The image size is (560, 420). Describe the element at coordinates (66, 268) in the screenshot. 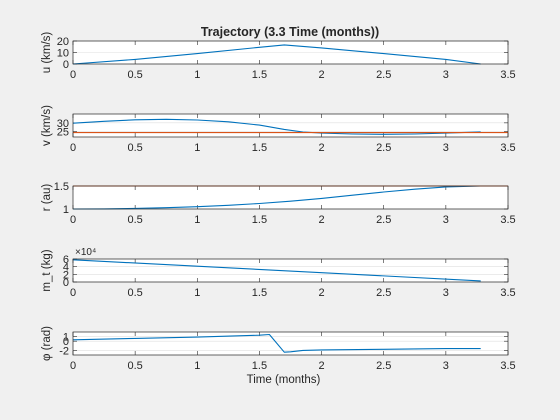

I see `y-tick-label: 4` at that location.